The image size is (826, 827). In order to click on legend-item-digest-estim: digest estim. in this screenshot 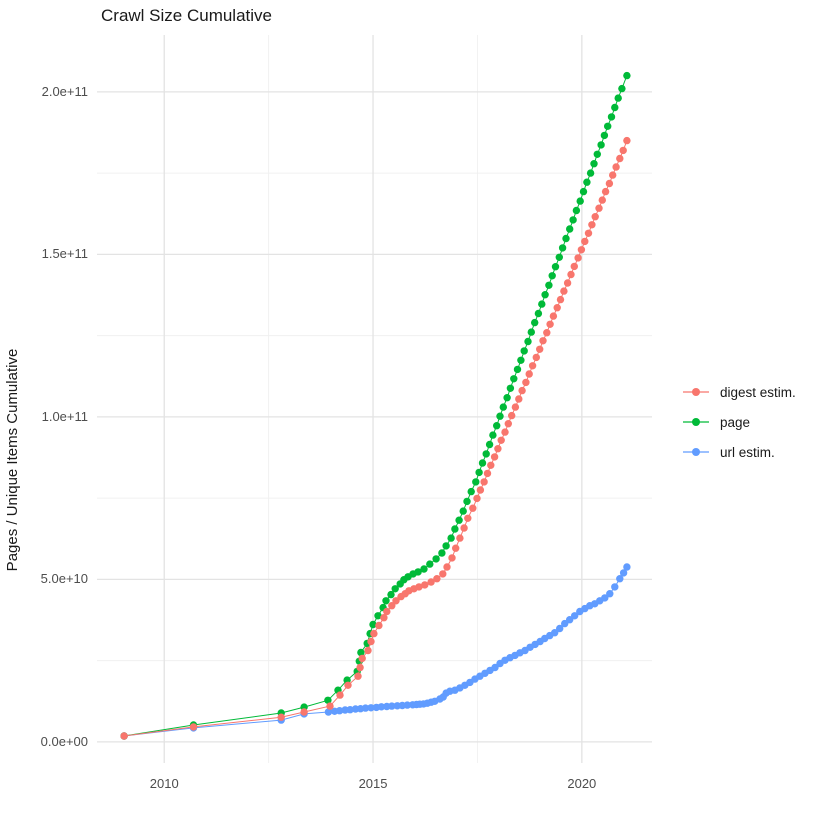, I will do `click(738, 392)`.